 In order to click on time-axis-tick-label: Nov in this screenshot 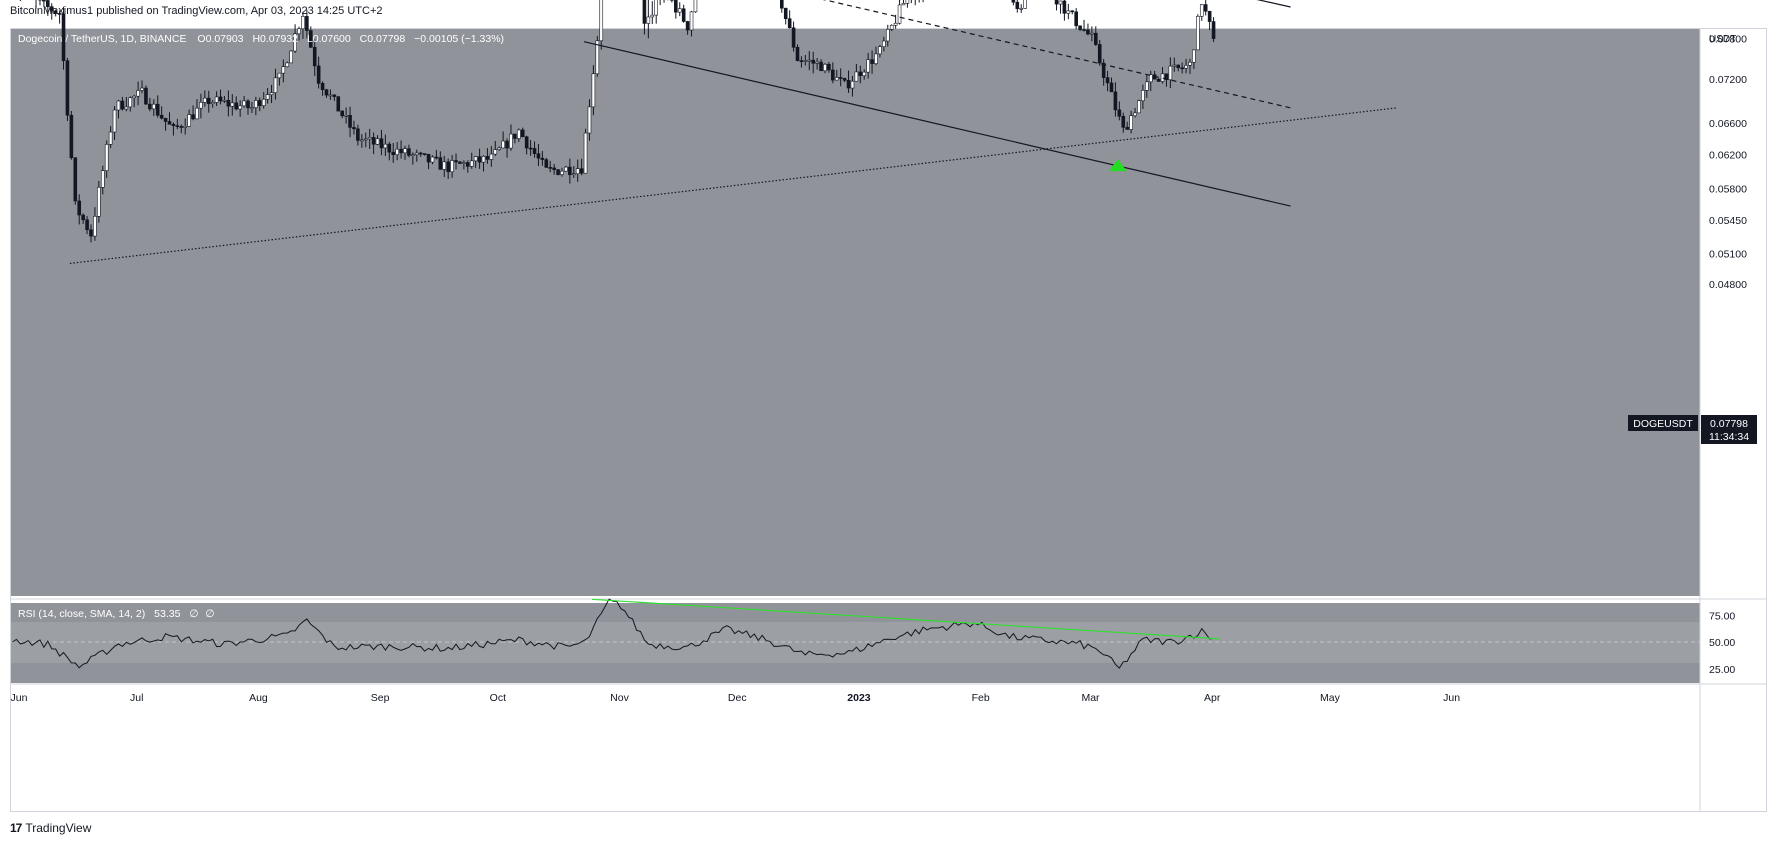, I will do `click(619, 698)`.